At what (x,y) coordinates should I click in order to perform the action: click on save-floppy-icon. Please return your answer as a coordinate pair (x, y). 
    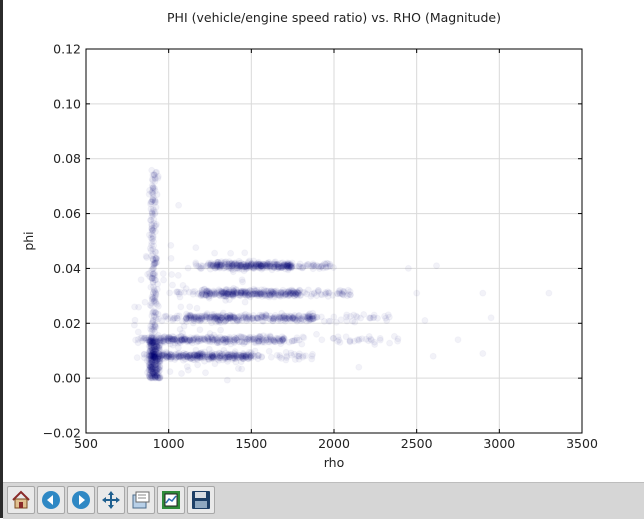
    Looking at the image, I should click on (201, 500).